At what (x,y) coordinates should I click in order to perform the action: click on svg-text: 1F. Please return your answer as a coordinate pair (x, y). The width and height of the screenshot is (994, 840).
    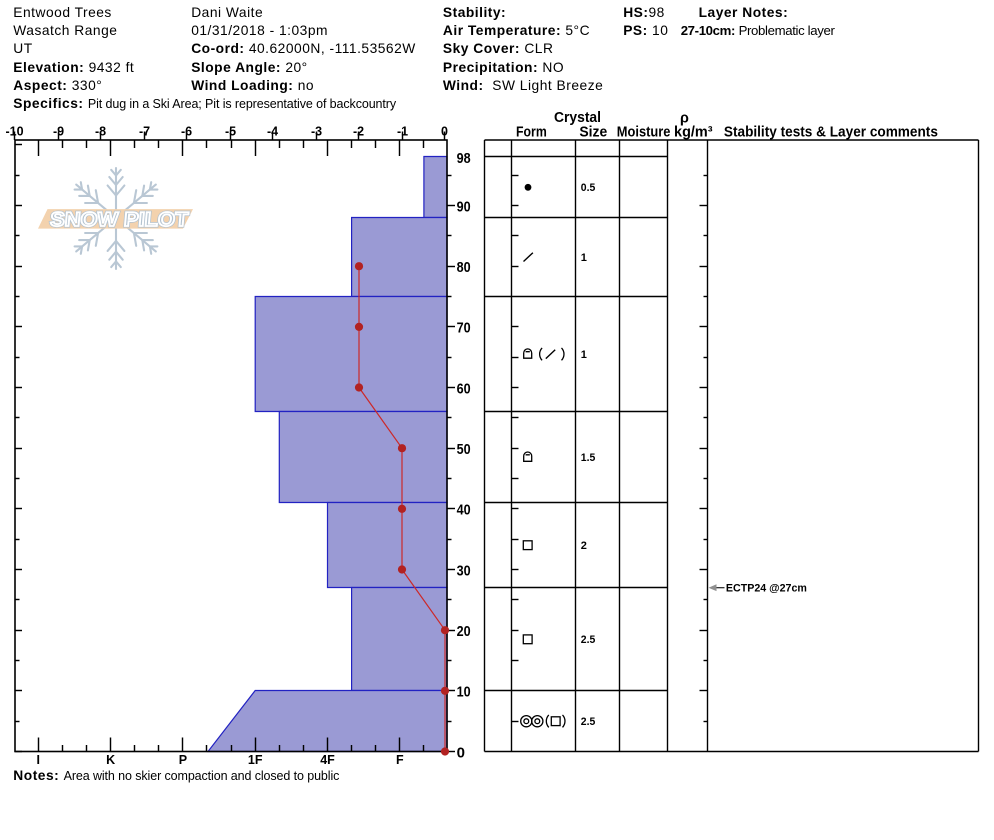
    Looking at the image, I should click on (255, 760).